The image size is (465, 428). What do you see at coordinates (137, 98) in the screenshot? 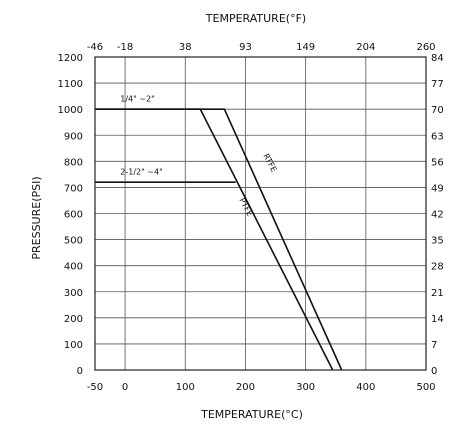
I see `size-range-label: 1/4" ~2"` at bounding box center [137, 98].